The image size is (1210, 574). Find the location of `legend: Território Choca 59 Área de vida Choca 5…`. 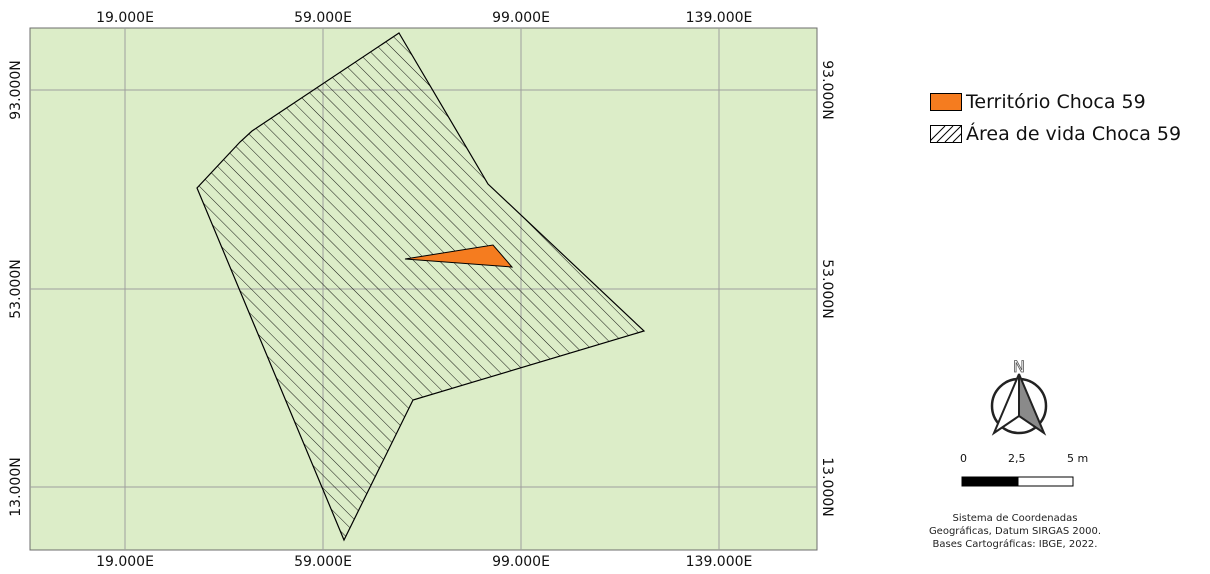

legend: Território Choca 59 Área de vida Choca 5… is located at coordinates (1055, 118).